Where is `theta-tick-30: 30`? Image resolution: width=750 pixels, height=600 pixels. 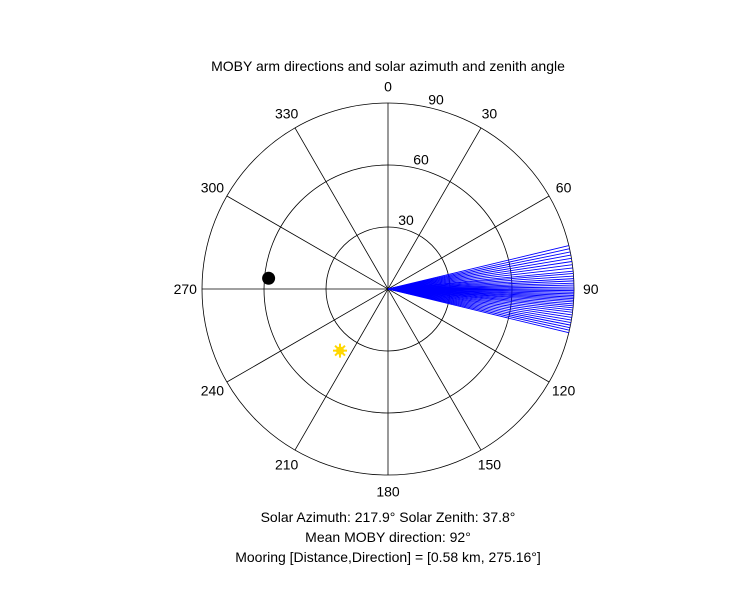 theta-tick-30: 30 is located at coordinates (490, 113).